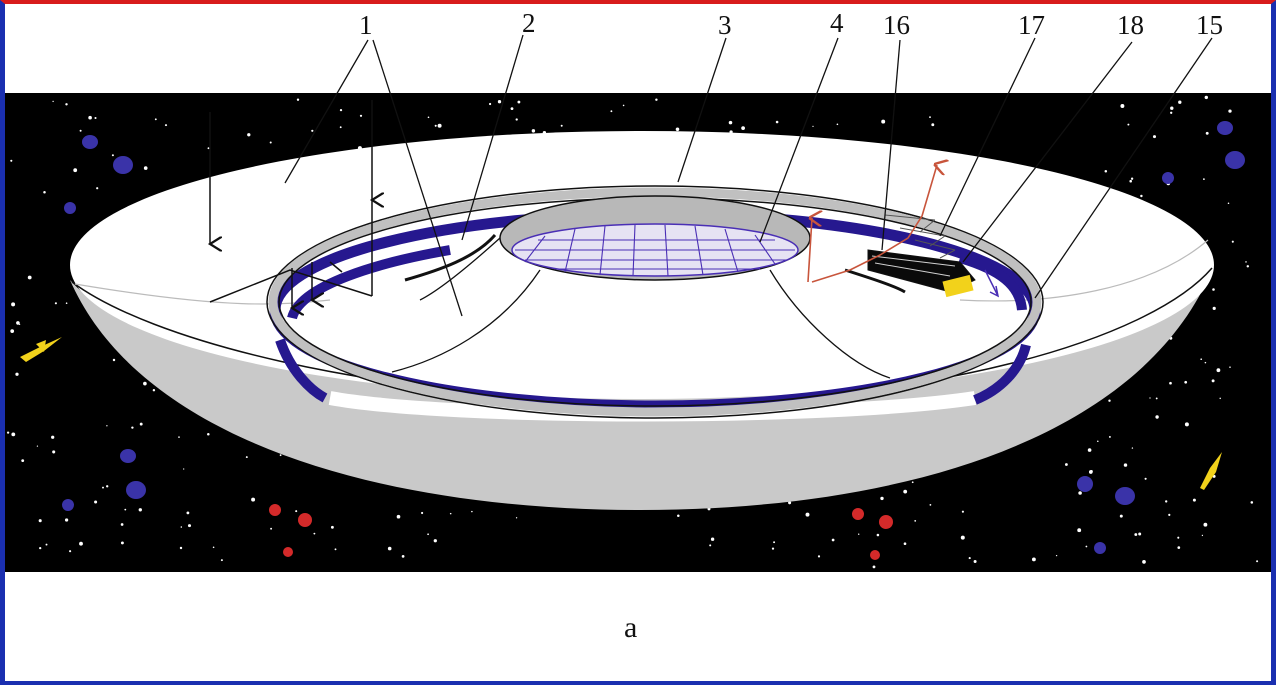  What do you see at coordinates (641, 308) in the screenshot?
I see `support-lines` at bounding box center [641, 308].